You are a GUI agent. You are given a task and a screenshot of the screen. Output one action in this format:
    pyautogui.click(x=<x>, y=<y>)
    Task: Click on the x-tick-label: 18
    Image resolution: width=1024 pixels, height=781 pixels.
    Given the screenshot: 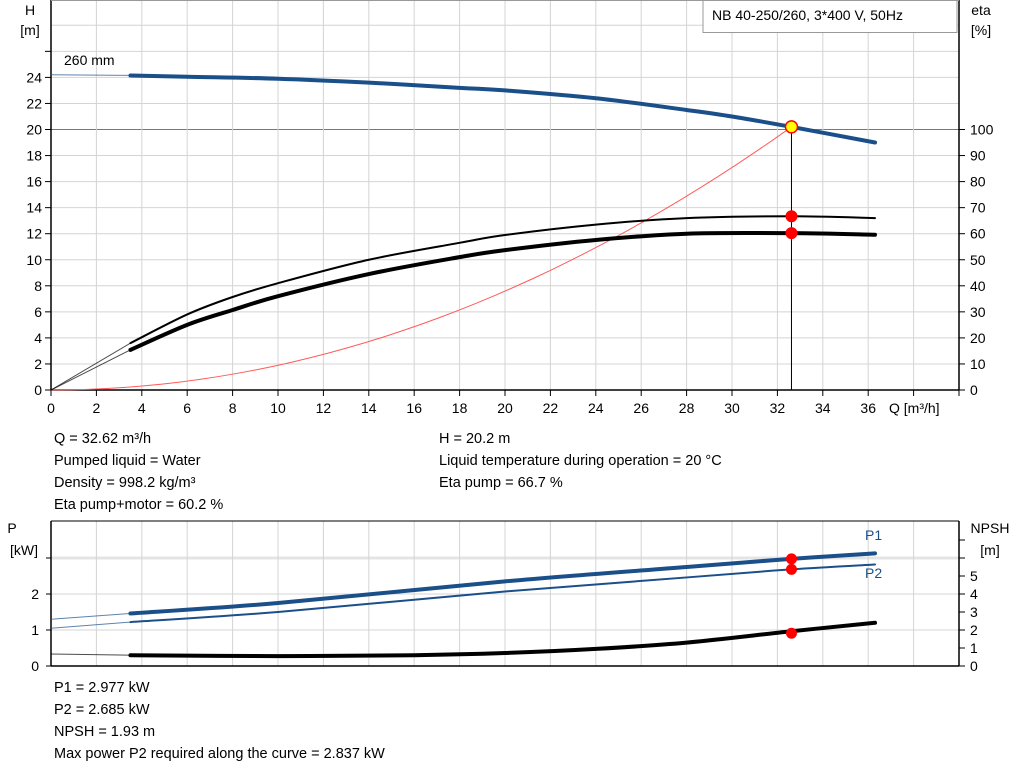 What is the action you would take?
    pyautogui.click(x=460, y=408)
    